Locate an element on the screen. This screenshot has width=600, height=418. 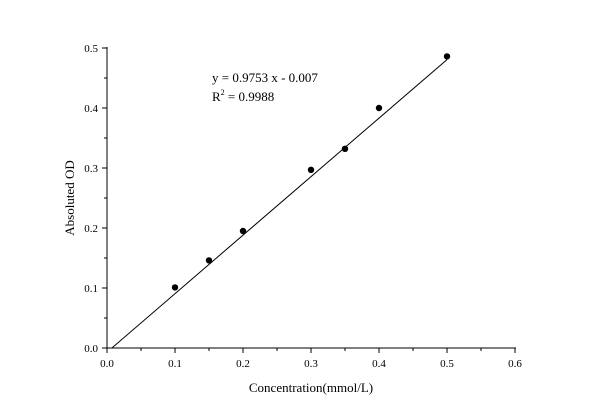
y-tick-label: 0.0 is located at coordinates (91, 349).